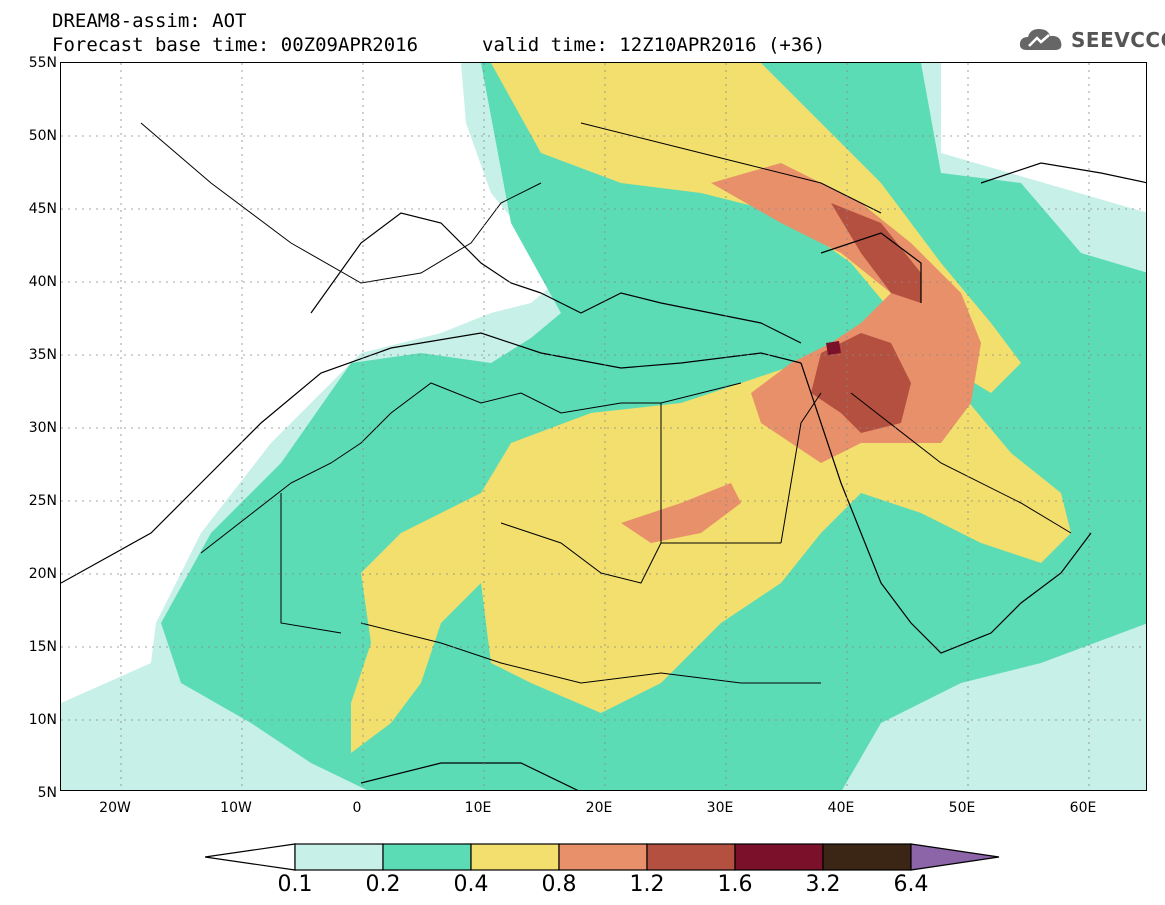 The height and width of the screenshot is (905, 1165). What do you see at coordinates (42, 136) in the screenshot?
I see `lat-label-50N: 50N` at bounding box center [42, 136].